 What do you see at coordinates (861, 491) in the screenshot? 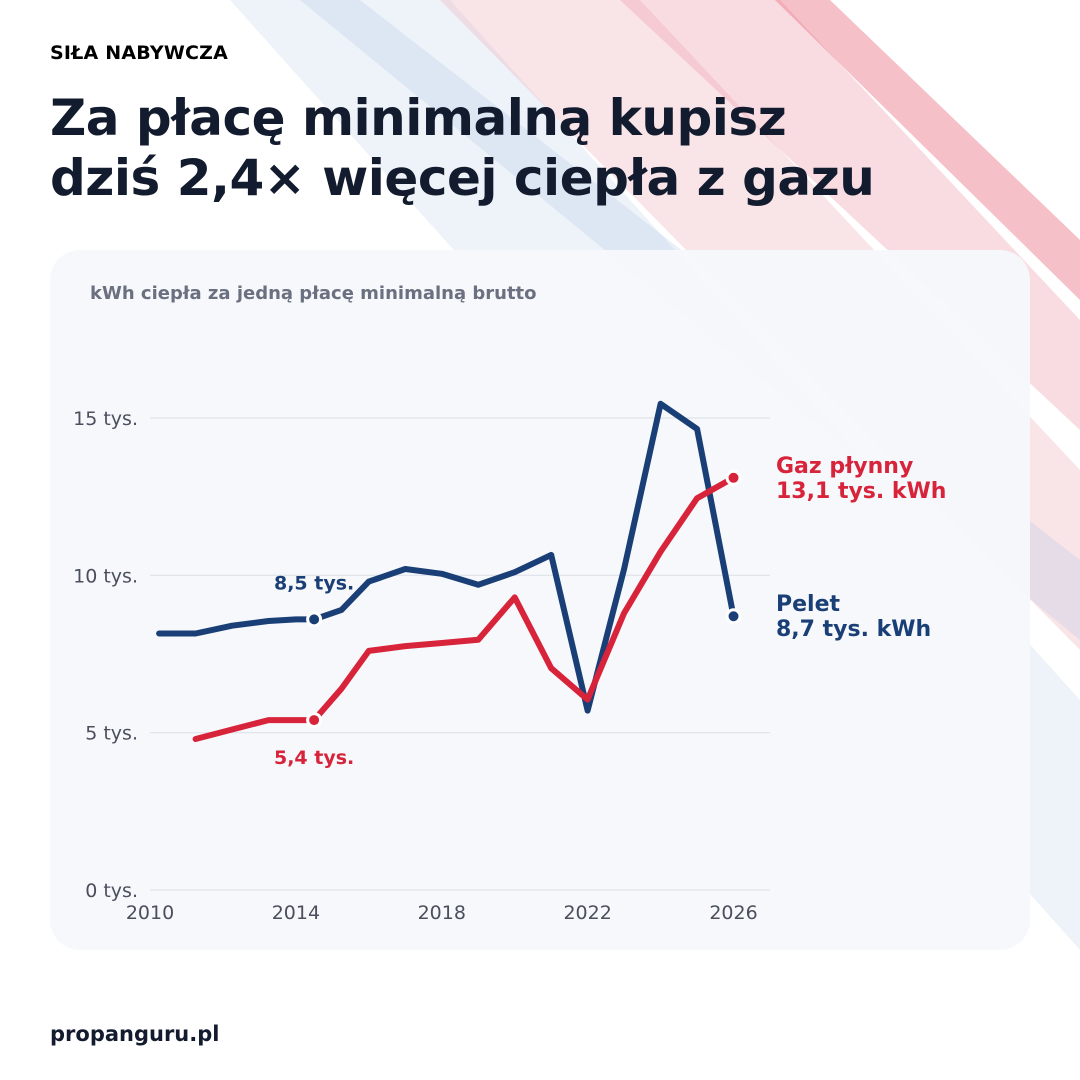
I see `series-end-label-value: 13,1 tys. kWh` at bounding box center [861, 491].